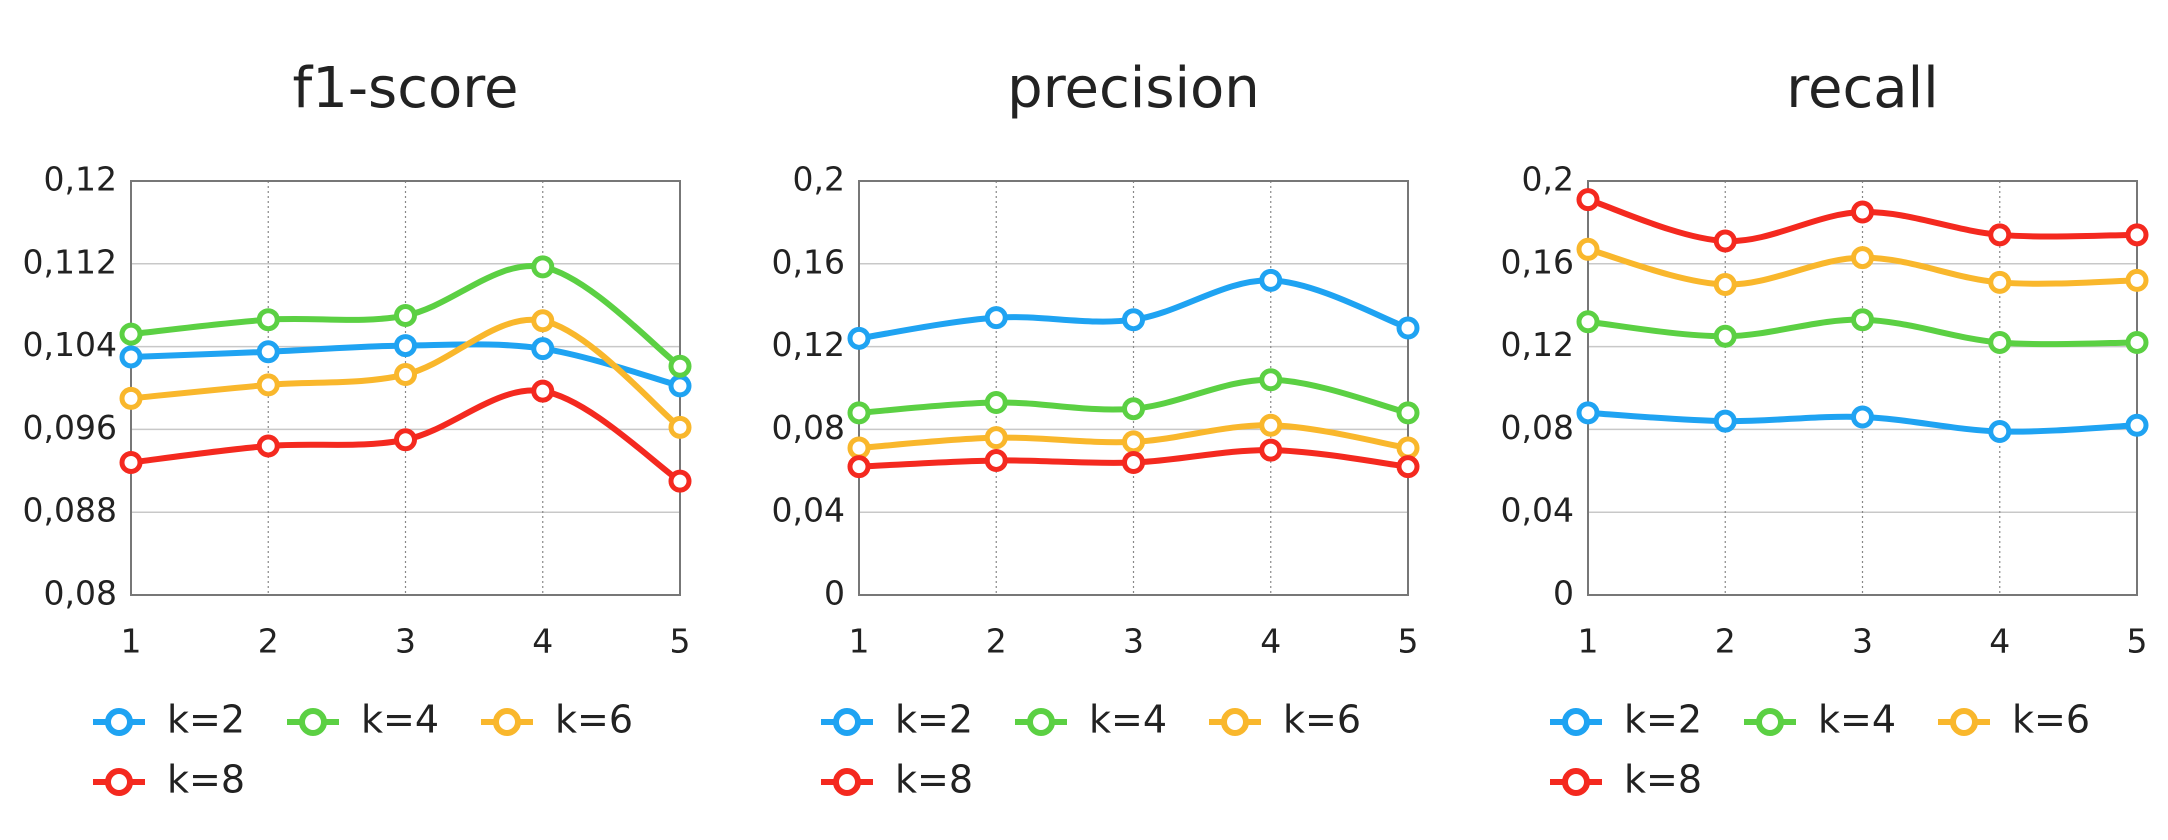  I want to click on y-tick-label: 0,112, so click(70, 261).